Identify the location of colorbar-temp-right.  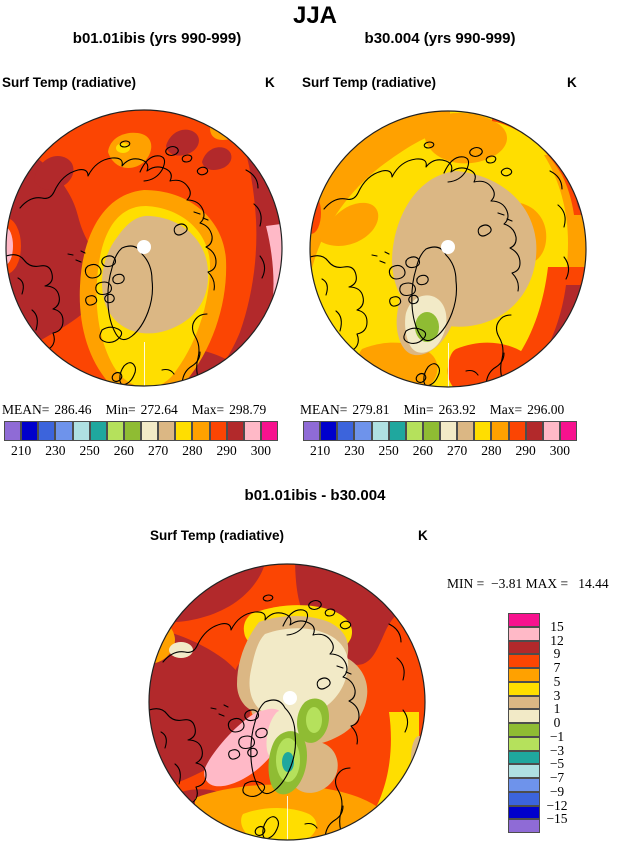
(440, 431).